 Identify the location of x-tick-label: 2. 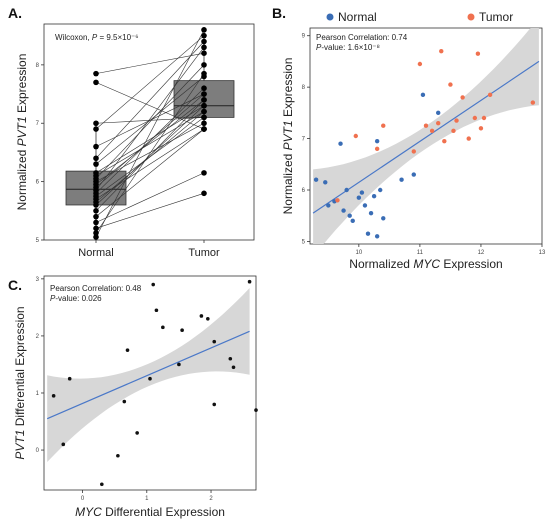
(211, 499).